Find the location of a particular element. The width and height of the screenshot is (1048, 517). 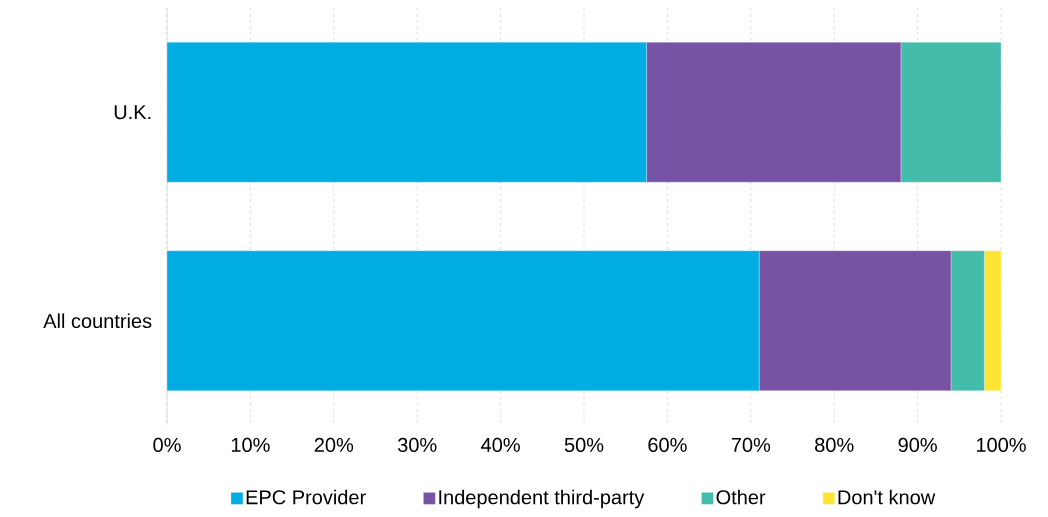

x-tick-label: 10% is located at coordinates (250, 445).